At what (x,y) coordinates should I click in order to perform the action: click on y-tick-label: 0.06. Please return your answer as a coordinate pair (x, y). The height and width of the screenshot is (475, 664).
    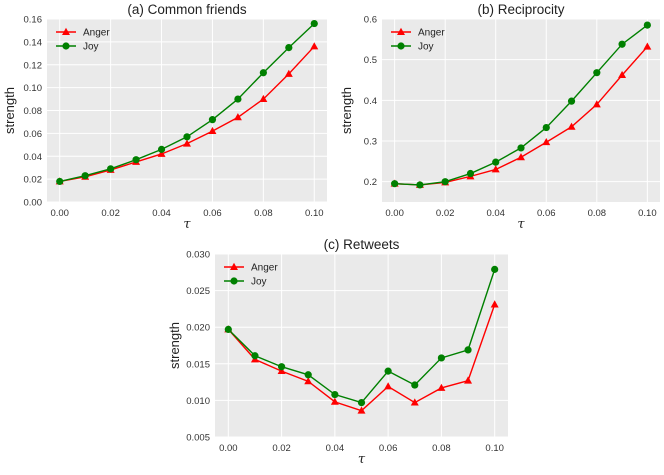
    Looking at the image, I should click on (33, 134).